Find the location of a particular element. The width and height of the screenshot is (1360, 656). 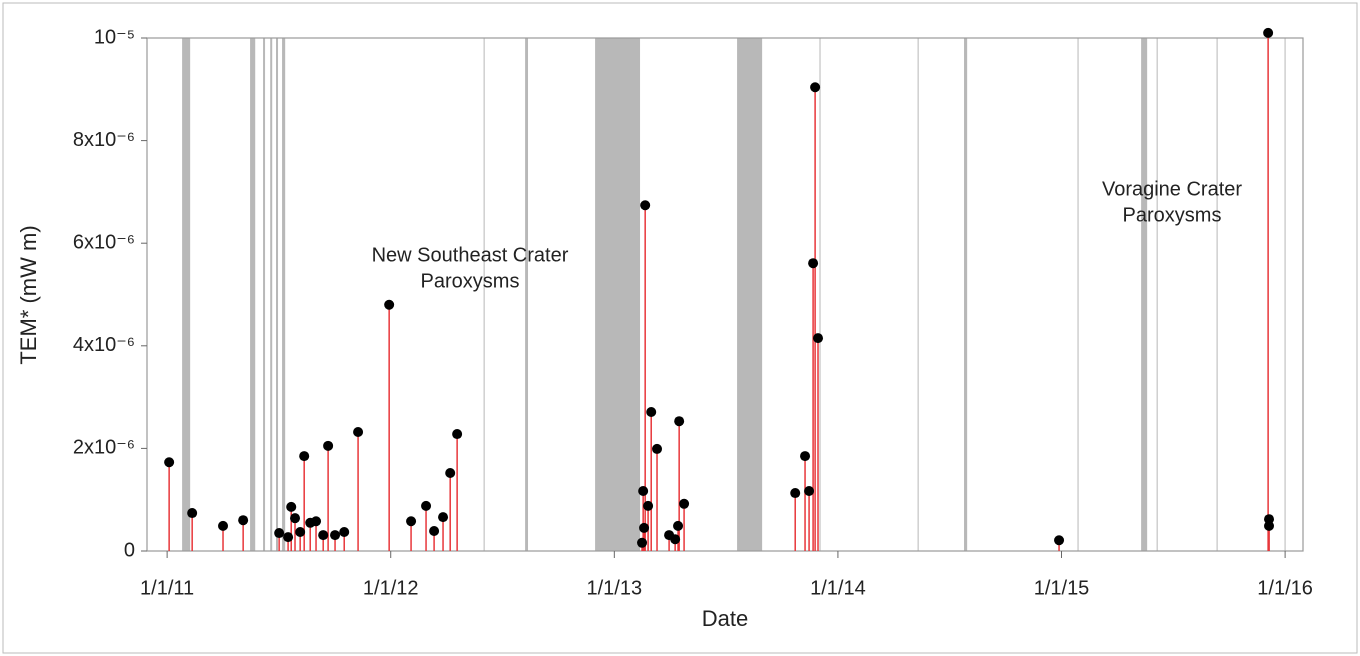

y-tick-label: 0 is located at coordinates (129, 550).